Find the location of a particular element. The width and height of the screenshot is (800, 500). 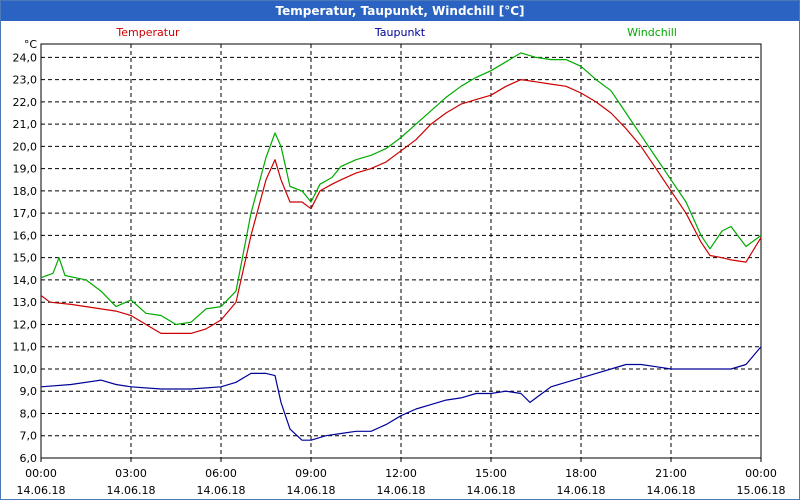

x-tick-time: 18:00 is located at coordinates (581, 473).